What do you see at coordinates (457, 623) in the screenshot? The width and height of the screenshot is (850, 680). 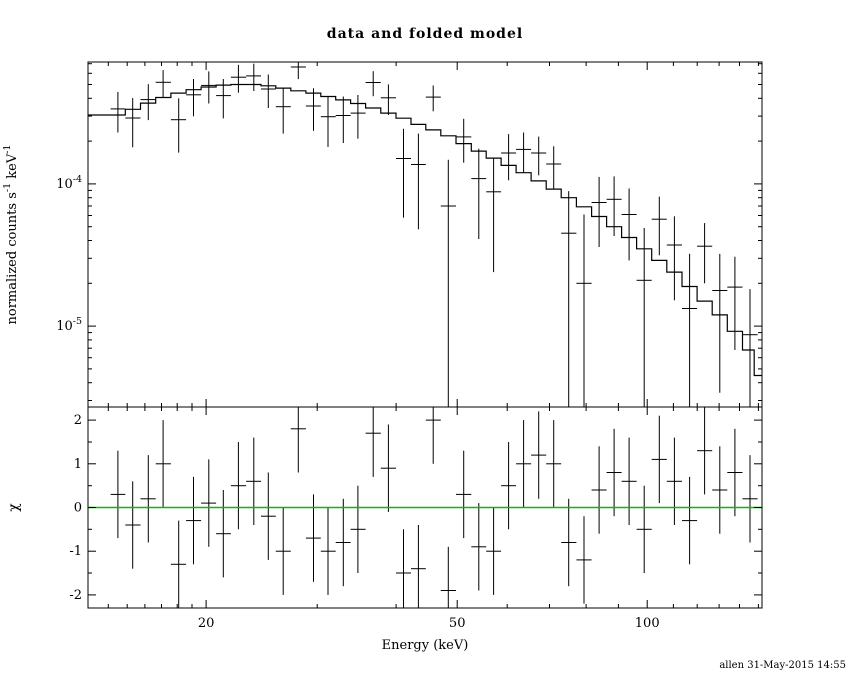 I see `x-tick-label: 50` at bounding box center [457, 623].